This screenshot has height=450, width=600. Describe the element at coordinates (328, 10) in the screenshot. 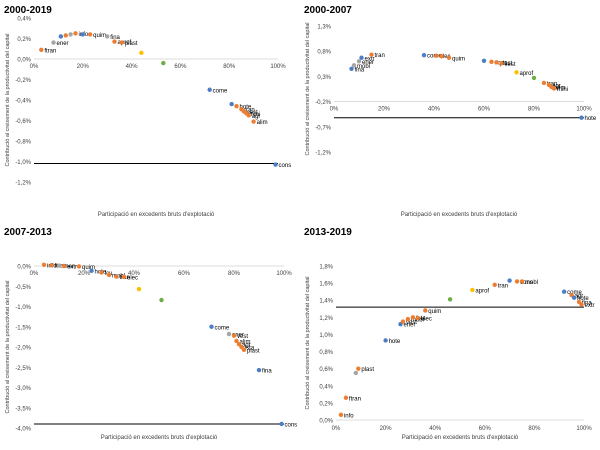

I see `chart-title: 2000-2007` at that location.